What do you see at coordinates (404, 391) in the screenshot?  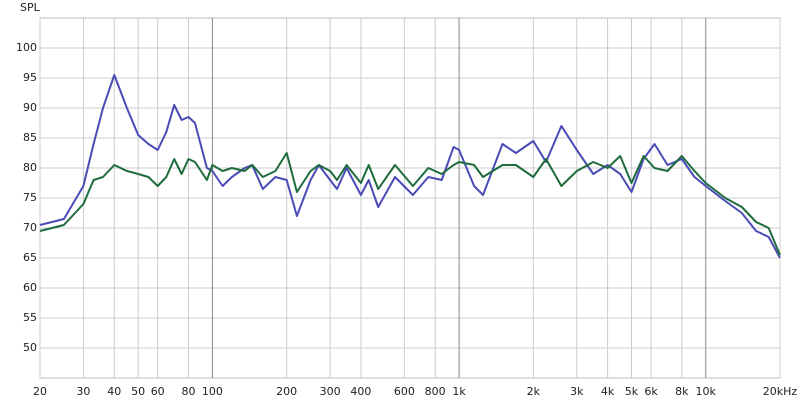 I see `x-tick-label: 600` at bounding box center [404, 391].